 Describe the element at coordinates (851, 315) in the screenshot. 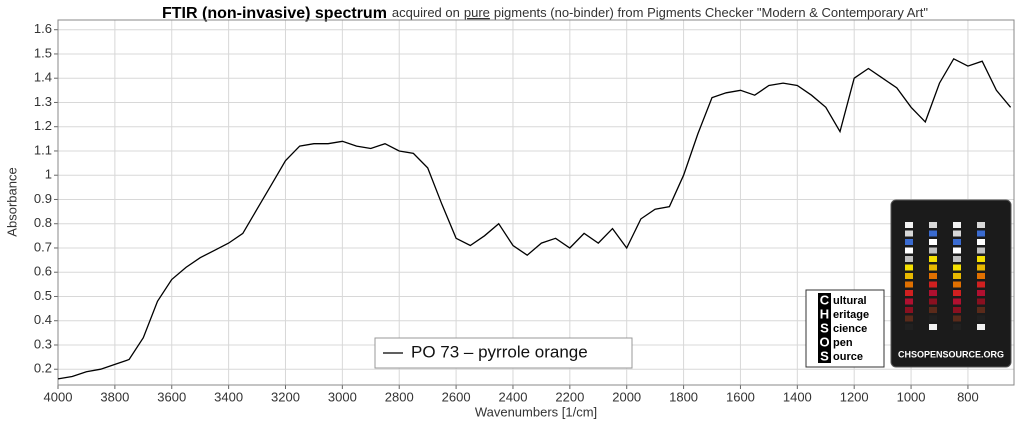

I see `logo-word: eritage` at that location.